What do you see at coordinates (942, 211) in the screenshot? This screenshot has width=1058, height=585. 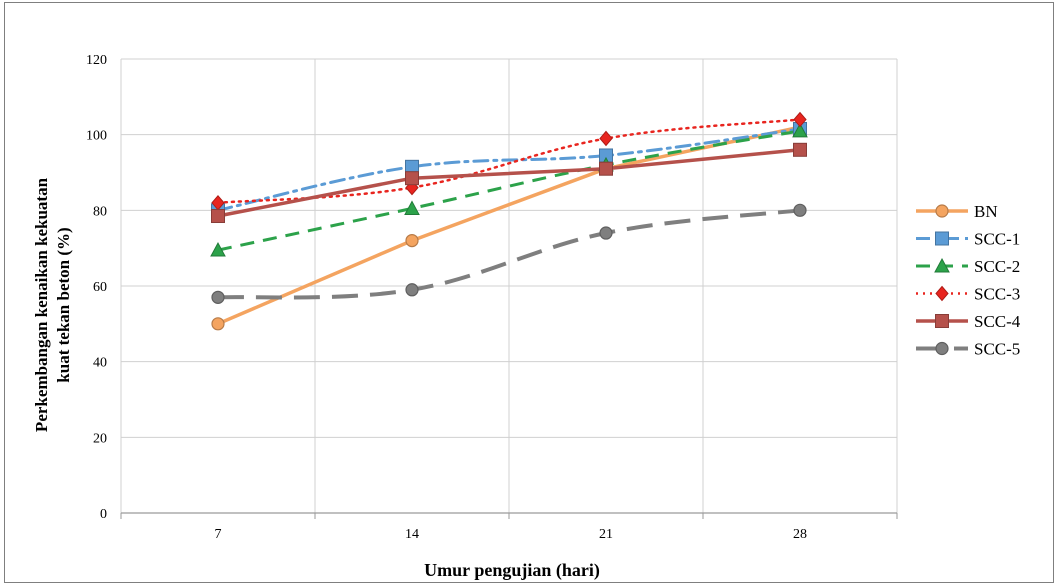 I see `legend-marker-bn` at bounding box center [942, 211].